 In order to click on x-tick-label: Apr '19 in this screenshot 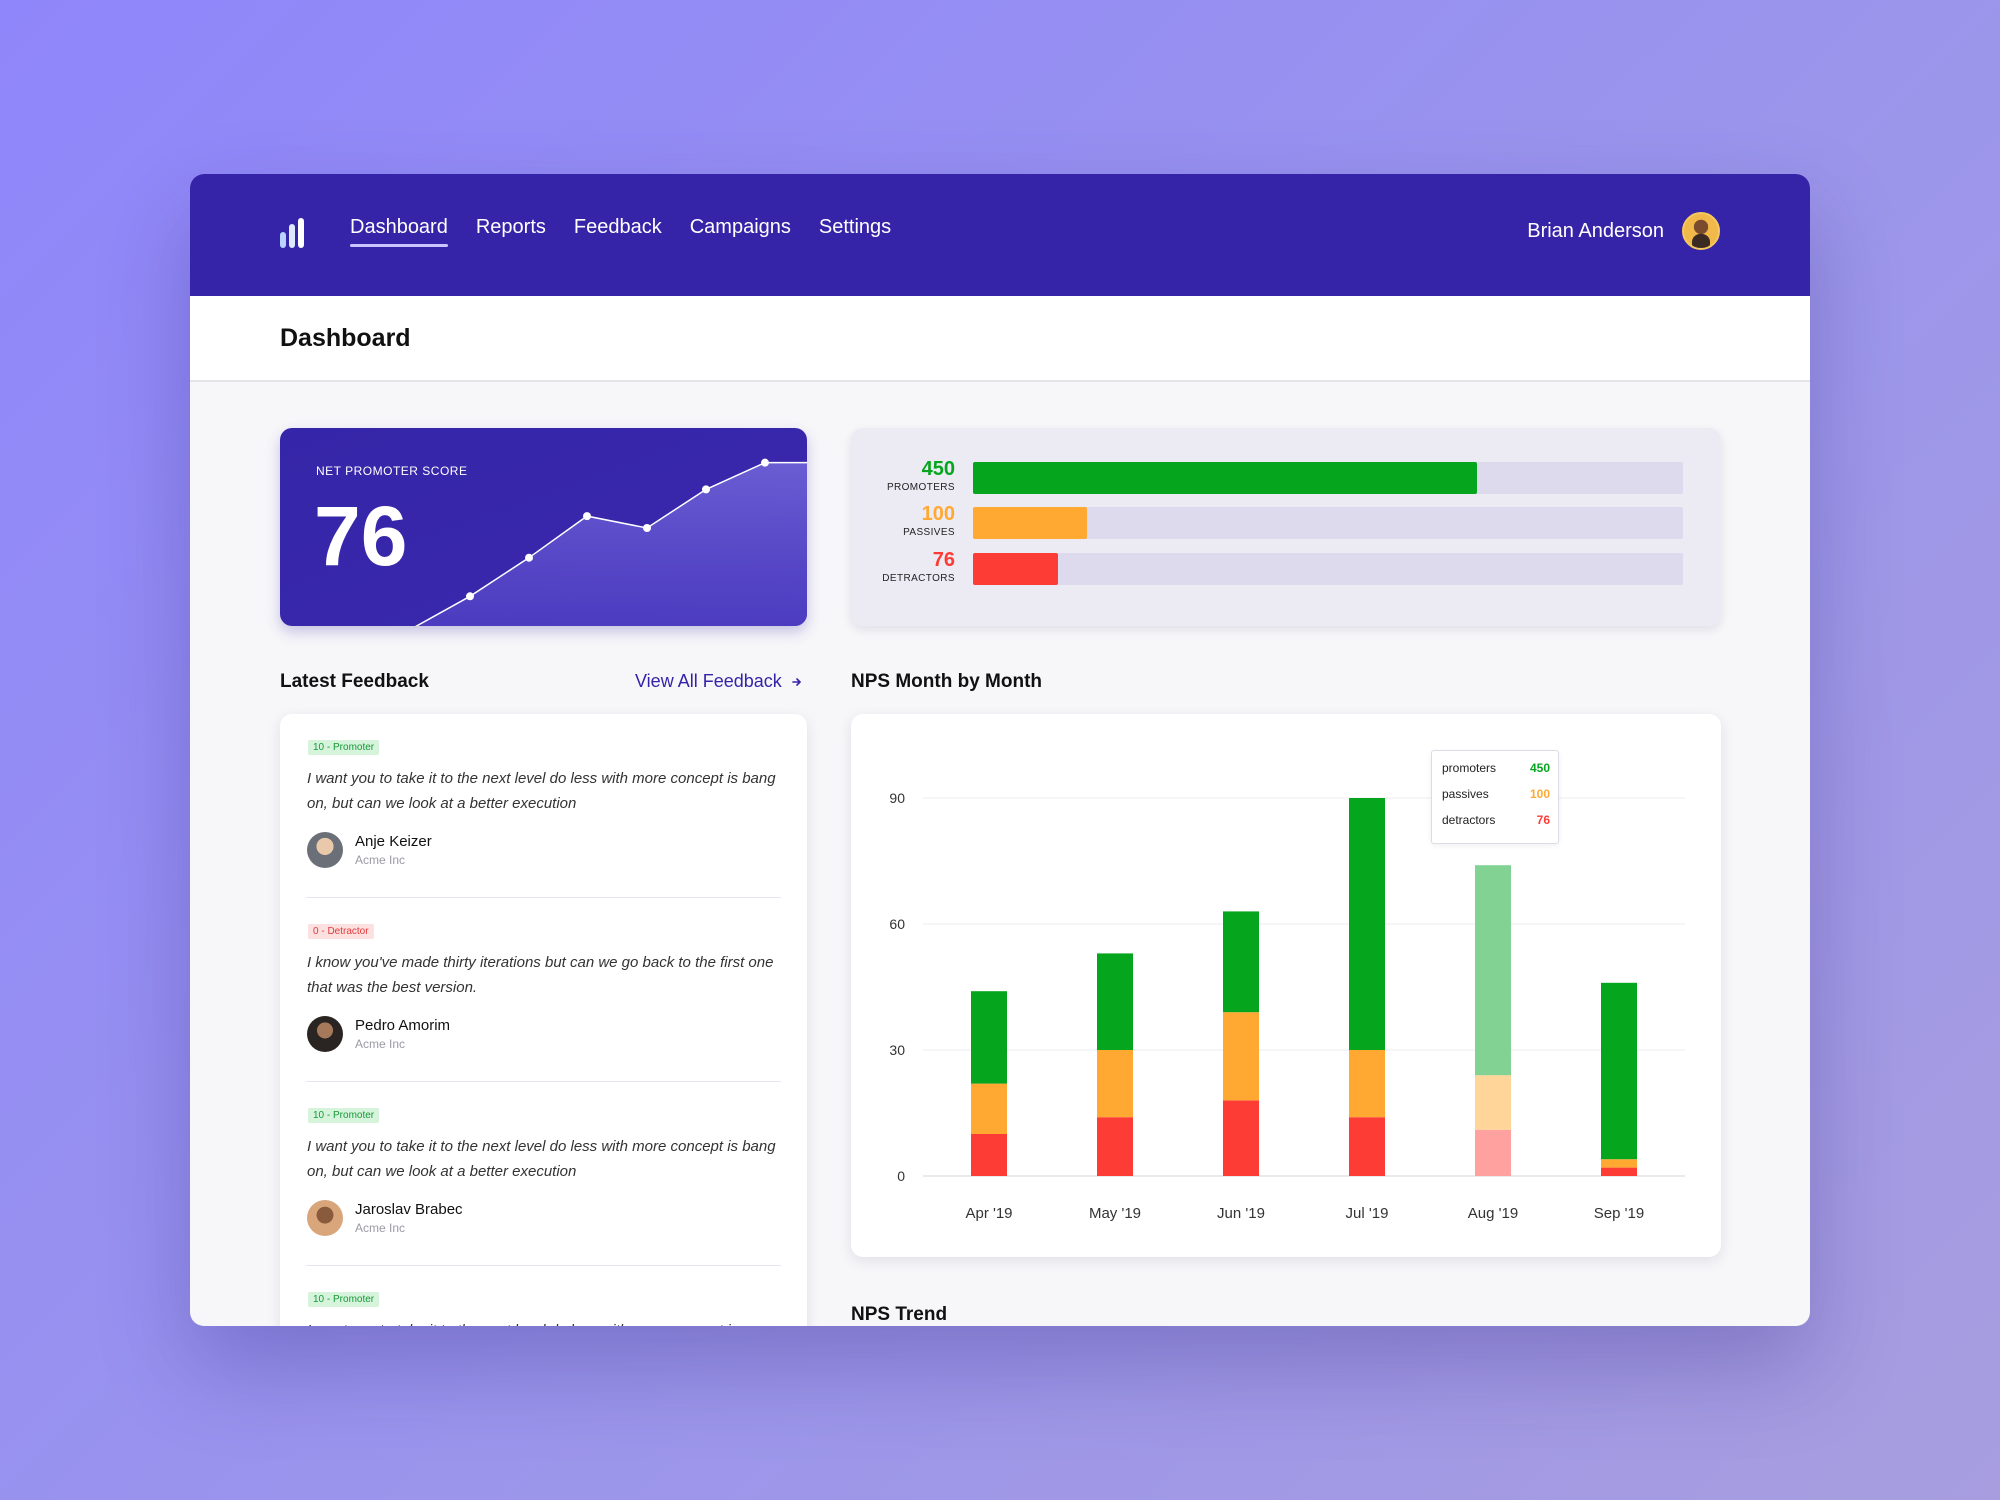, I will do `click(988, 1213)`.